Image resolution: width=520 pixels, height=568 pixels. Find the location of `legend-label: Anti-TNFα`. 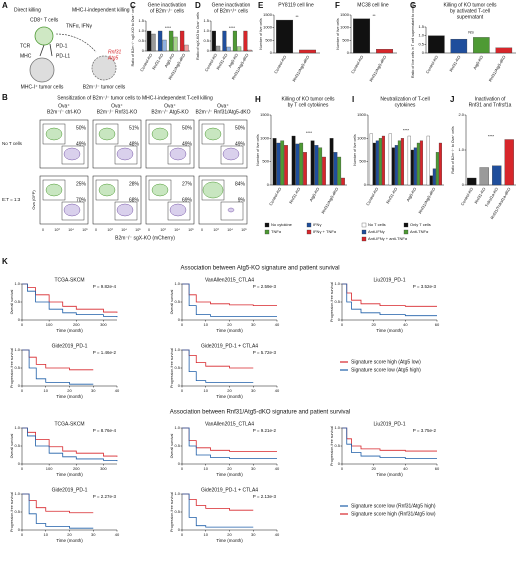

legend-label: Anti-TNFα is located at coordinates (419, 231).